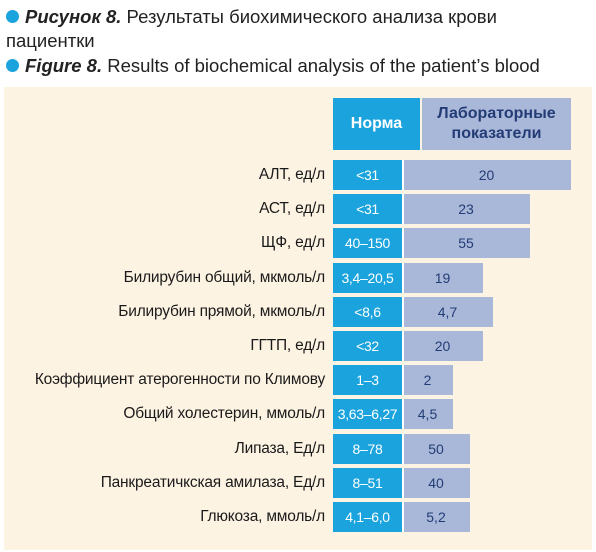  I want to click on row-label: Билирубин прямой, мкмоль/л, so click(221, 311).